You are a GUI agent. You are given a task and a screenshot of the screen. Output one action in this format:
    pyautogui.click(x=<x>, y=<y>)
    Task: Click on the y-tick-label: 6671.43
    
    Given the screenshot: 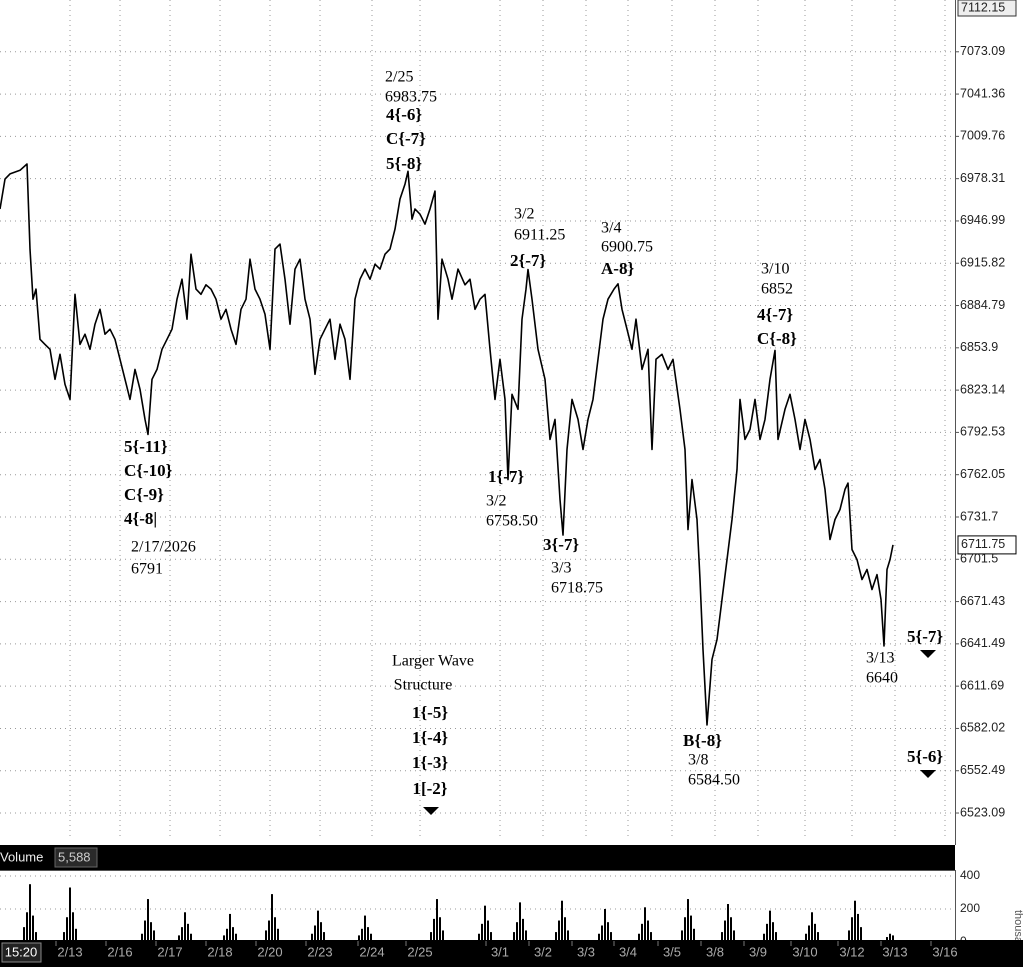 What is the action you would take?
    pyautogui.click(x=982, y=601)
    